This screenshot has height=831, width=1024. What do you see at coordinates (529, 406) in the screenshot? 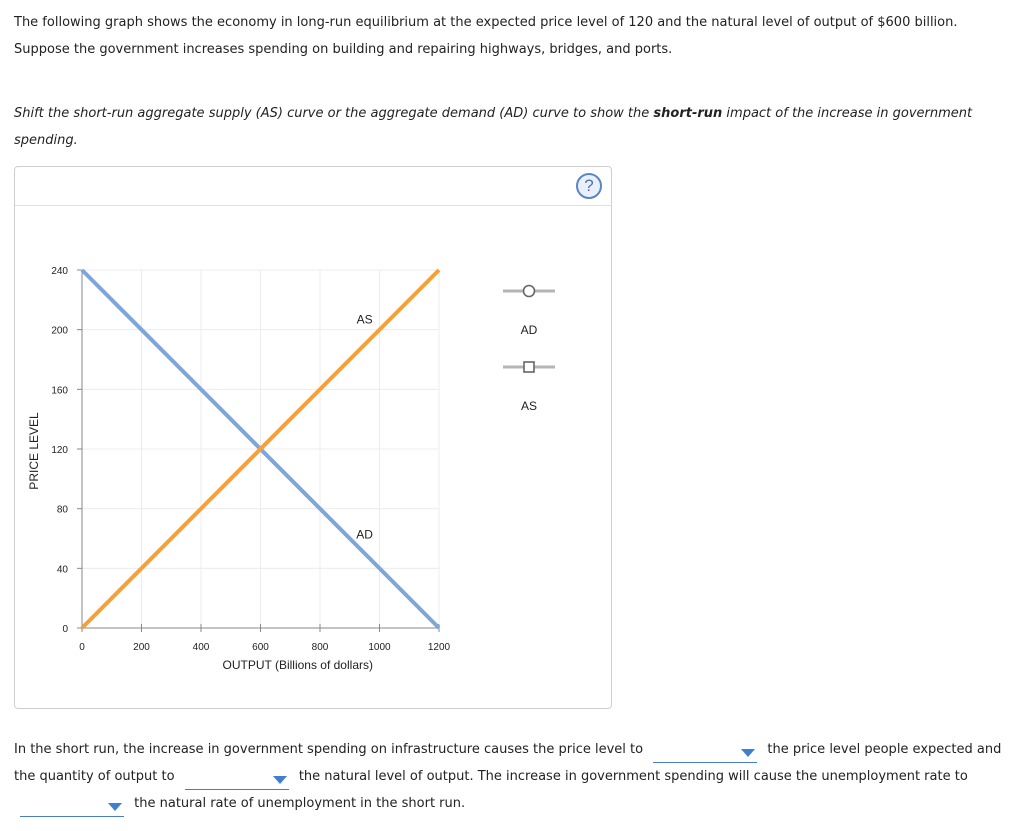
I see `palette-as-label: AS` at bounding box center [529, 406].